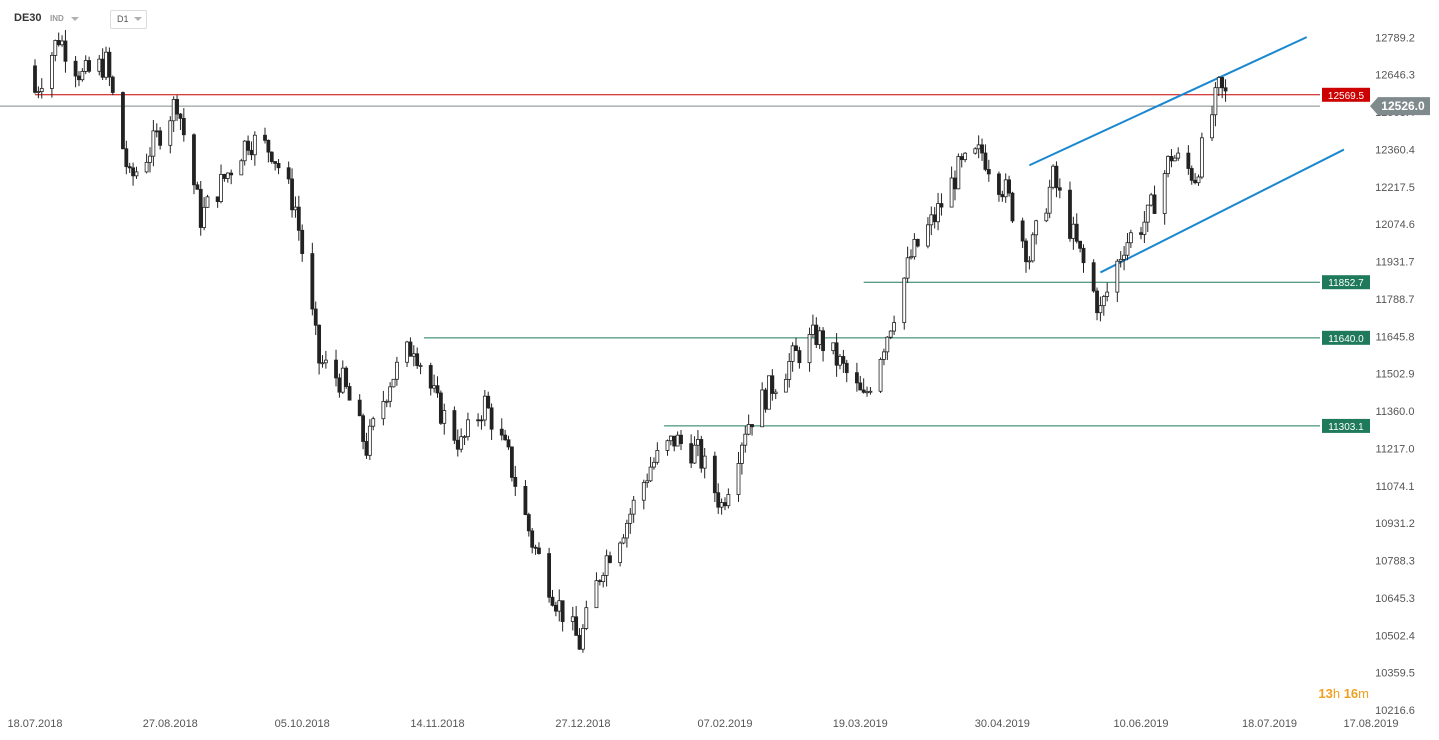 This screenshot has height=740, width=1439. I want to click on timeframe-chevron-down-icon, so click(138, 19).